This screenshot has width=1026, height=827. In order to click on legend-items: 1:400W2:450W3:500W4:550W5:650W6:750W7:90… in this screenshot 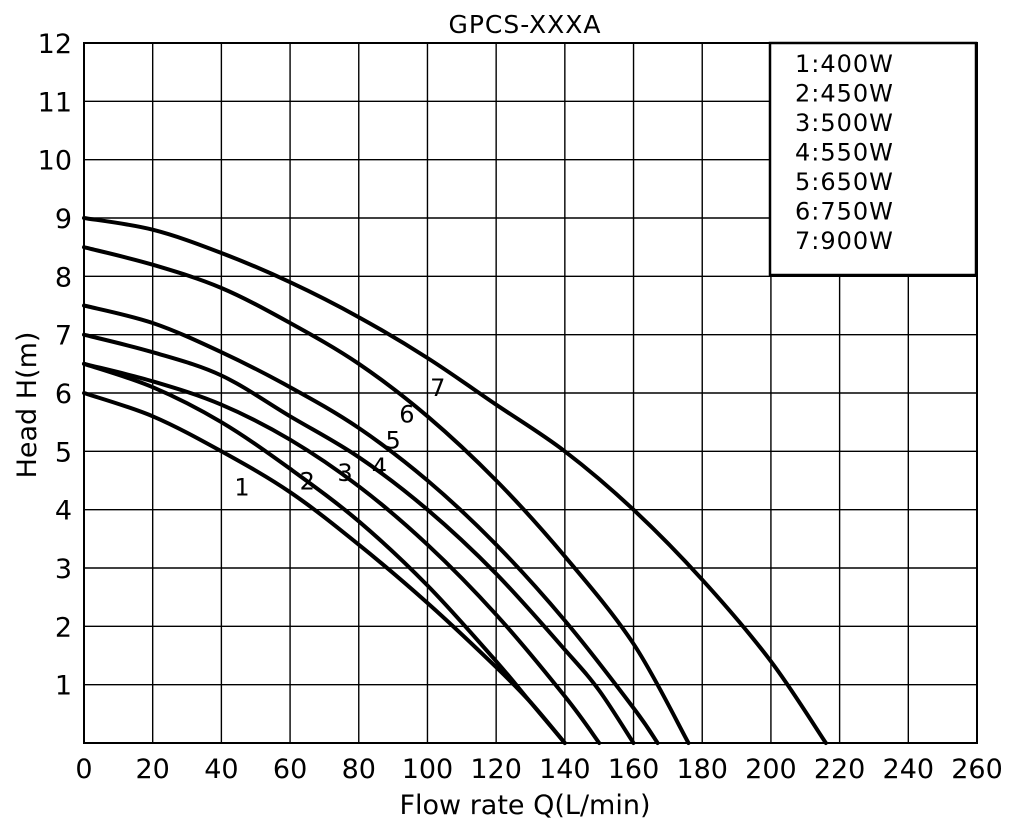, I will do `click(844, 152)`.